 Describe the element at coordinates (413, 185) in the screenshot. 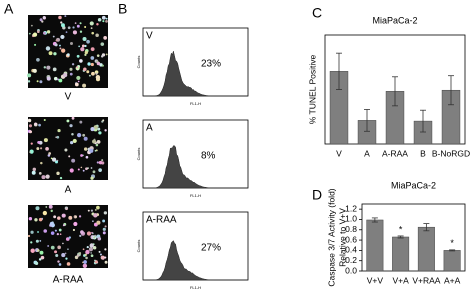

I see `chart-title: MiaPaCa-2` at that location.